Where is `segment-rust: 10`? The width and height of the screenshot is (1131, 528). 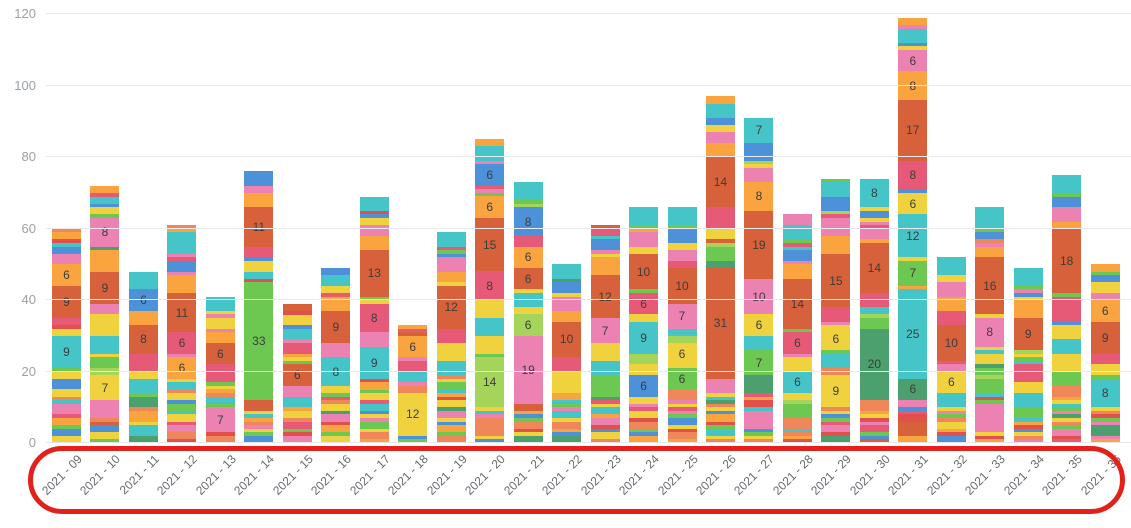 segment-rust: 10 is located at coordinates (567, 339).